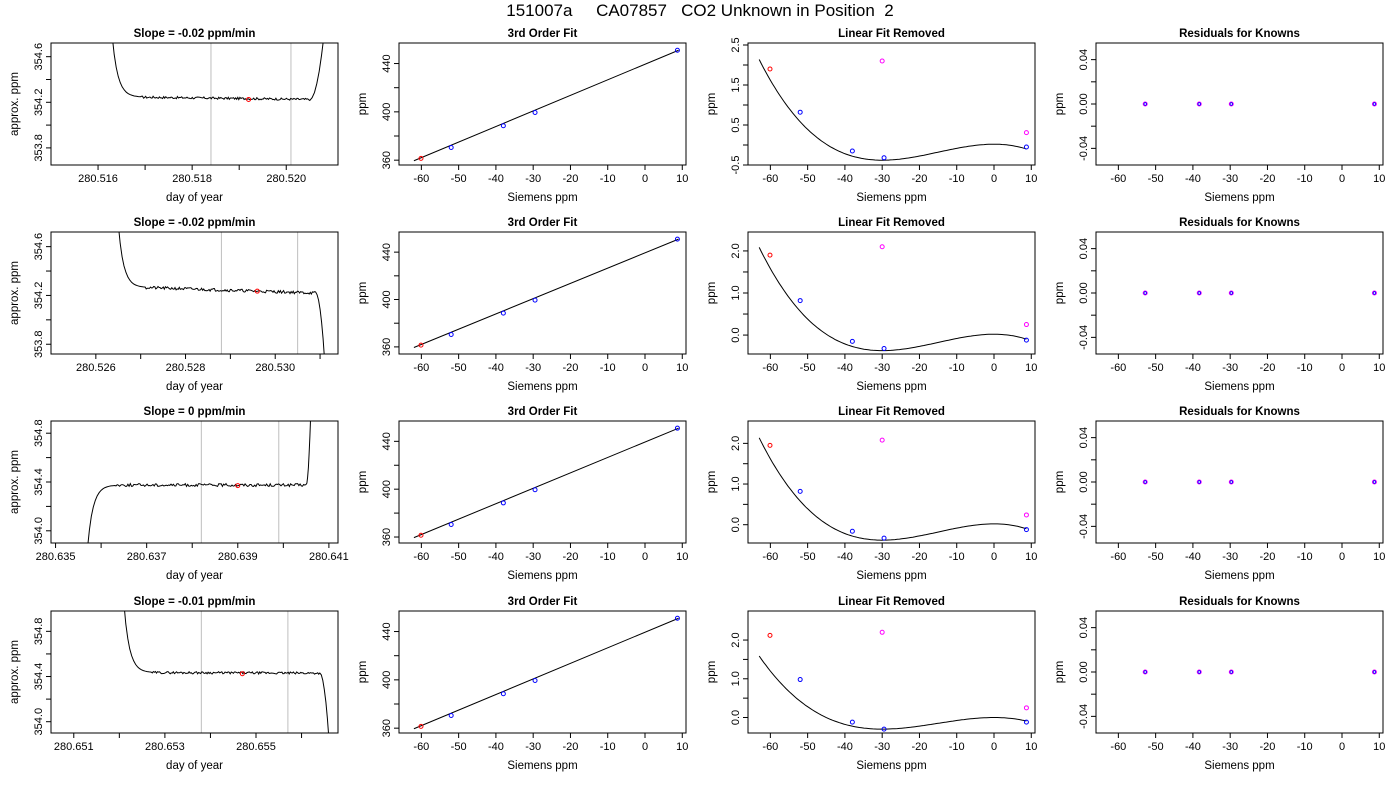 This screenshot has height=800, width=1400. What do you see at coordinates (736, 717) in the screenshot?
I see `y-tick-label: 0.0` at bounding box center [736, 717].